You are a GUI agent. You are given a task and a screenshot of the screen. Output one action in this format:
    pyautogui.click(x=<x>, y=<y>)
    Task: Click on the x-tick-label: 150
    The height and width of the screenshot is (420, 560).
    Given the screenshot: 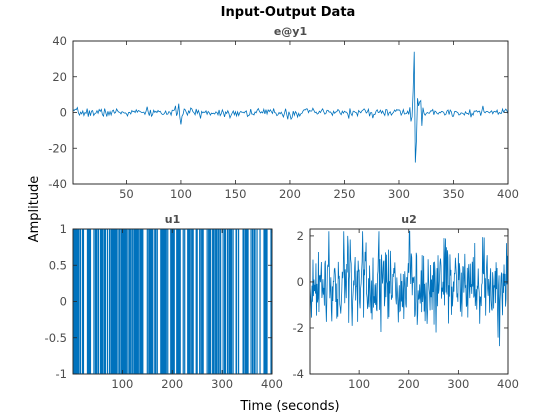 What is the action you would take?
    pyautogui.click(x=235, y=194)
    